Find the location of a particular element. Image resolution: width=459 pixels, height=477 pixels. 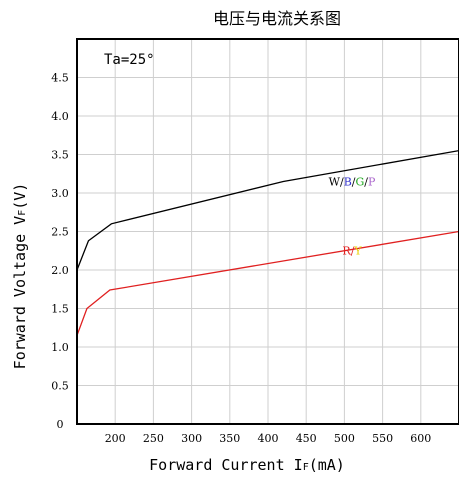

y-tick-label: 3.0 is located at coordinates (60, 193).